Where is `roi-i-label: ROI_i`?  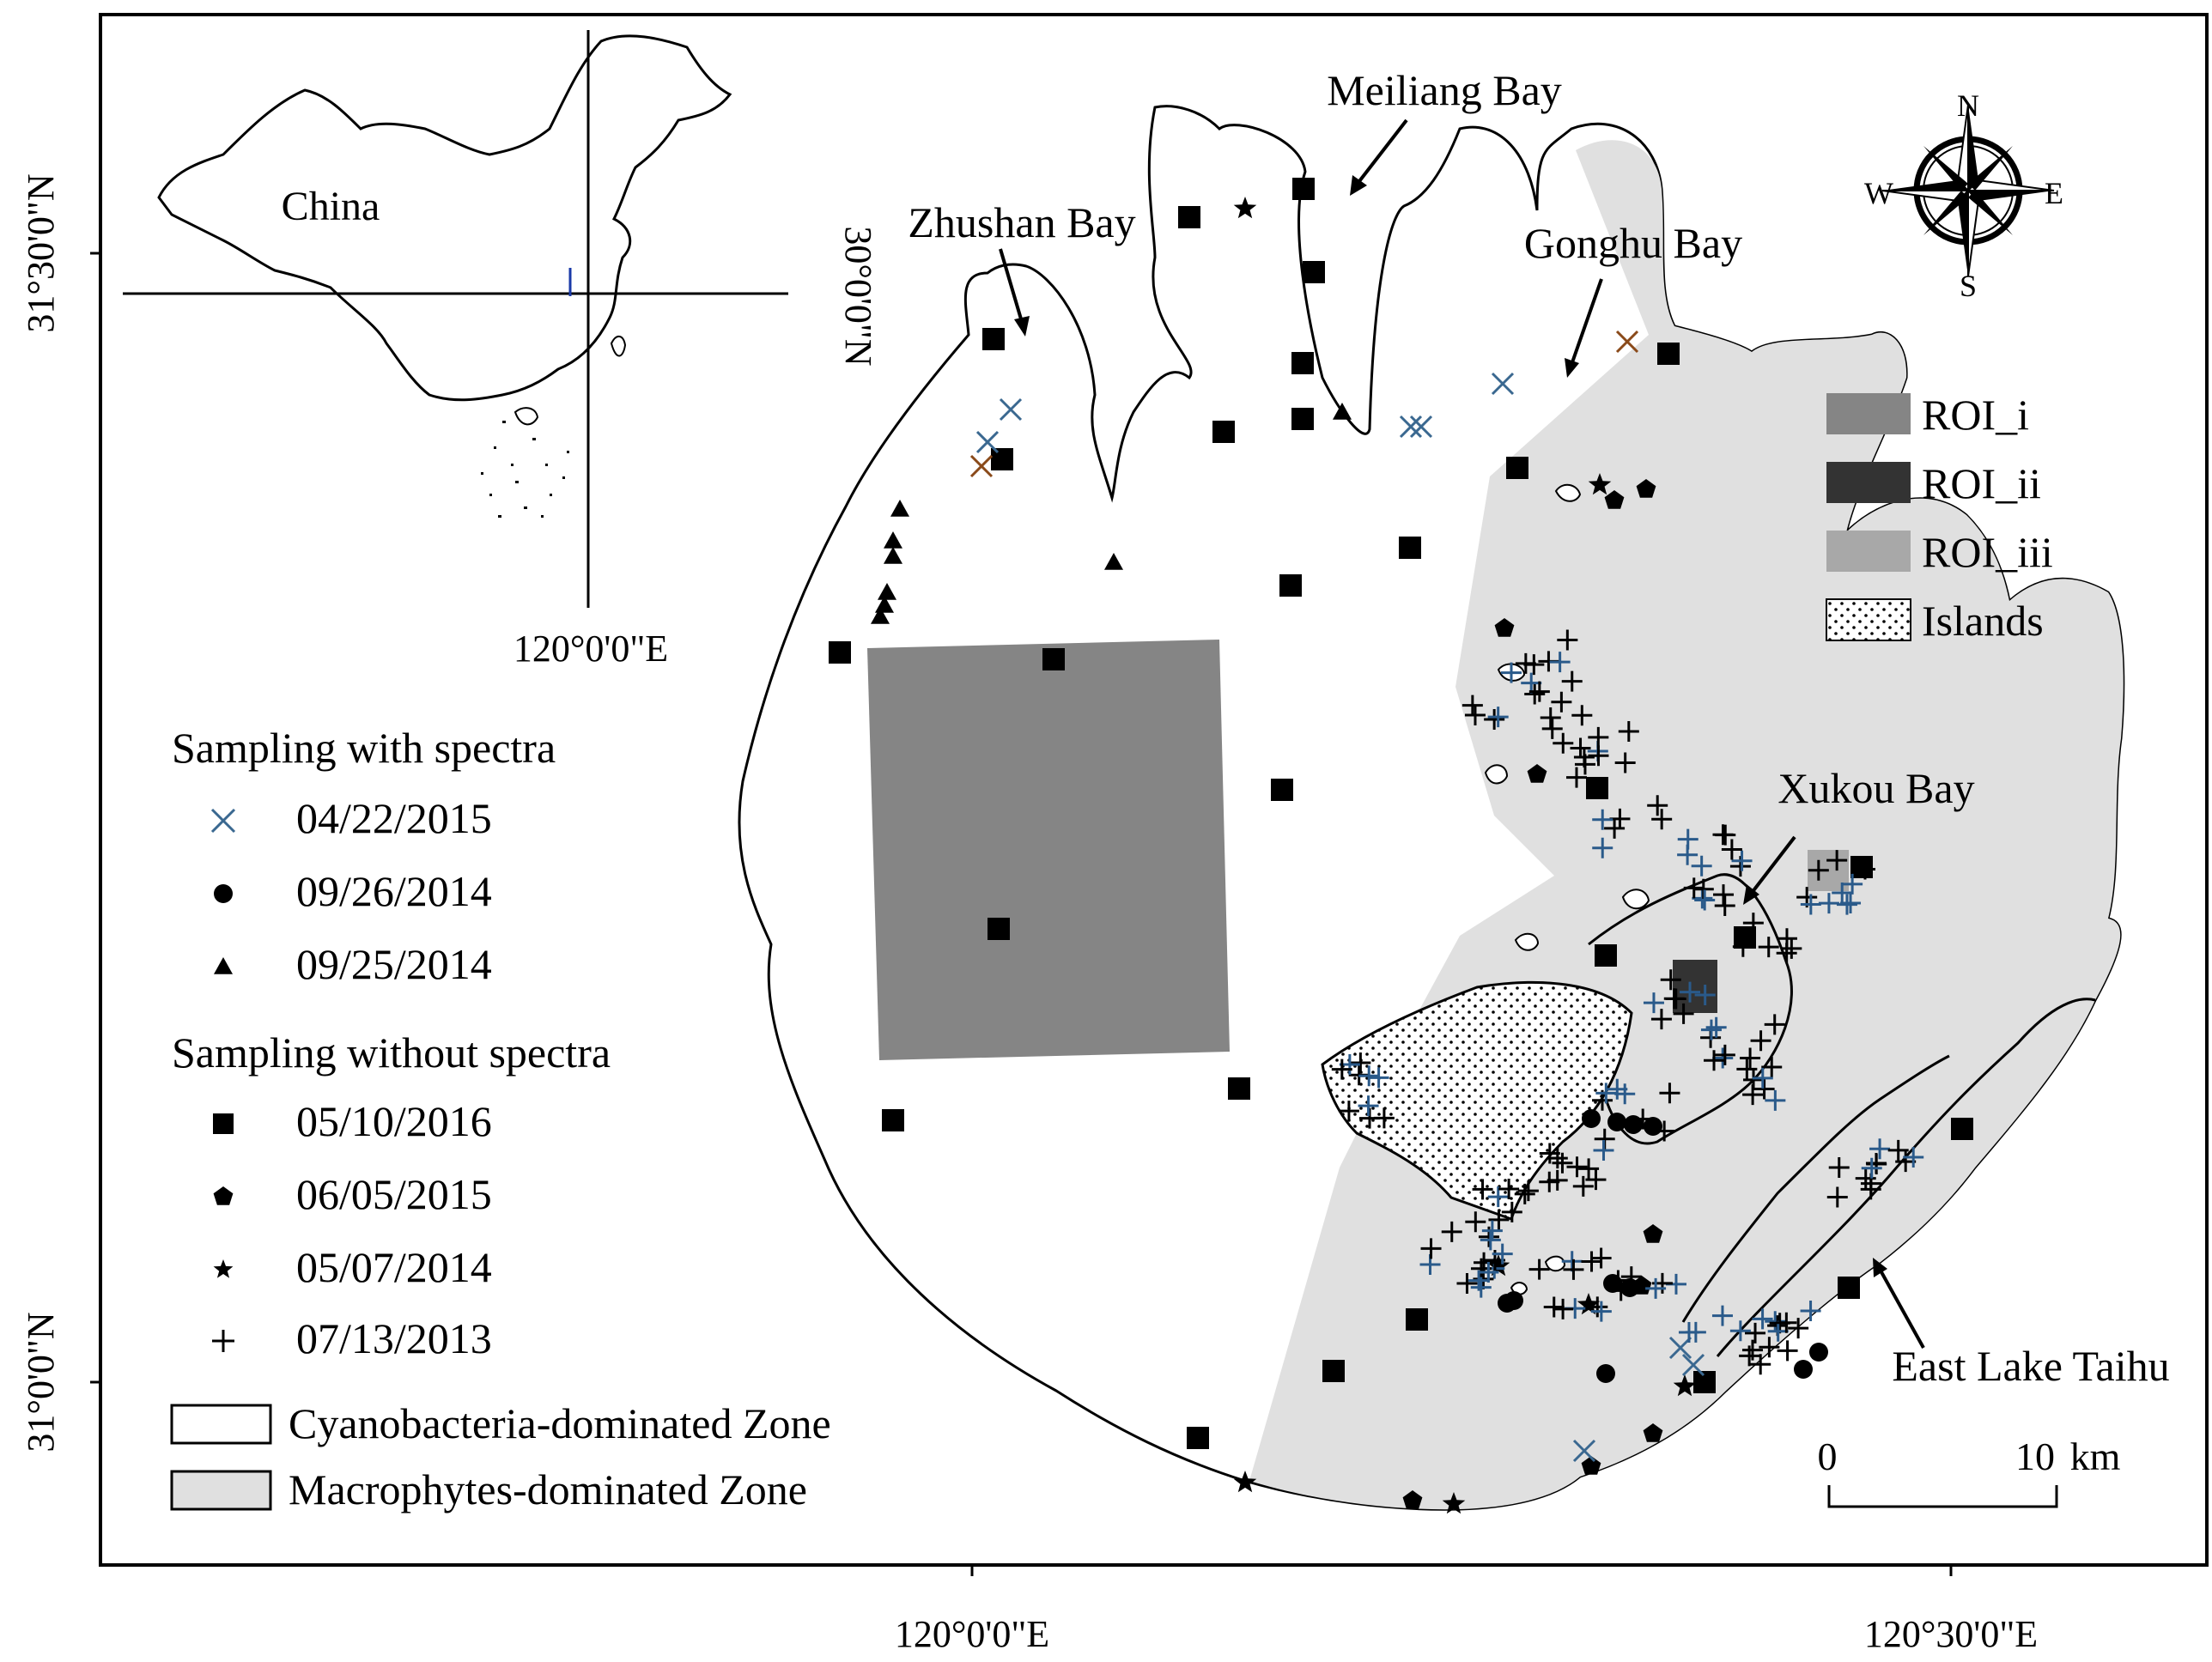 roi-i-label: ROI_i is located at coordinates (1975, 415).